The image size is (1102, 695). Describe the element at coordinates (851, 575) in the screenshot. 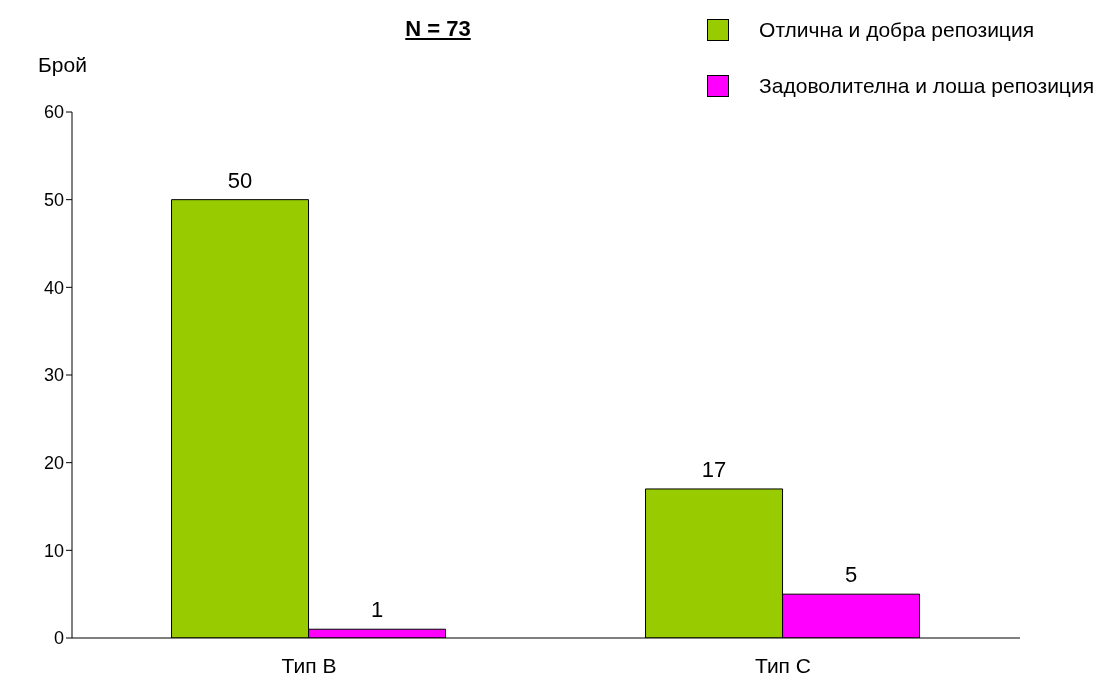

I see `data-label: 5` at that location.